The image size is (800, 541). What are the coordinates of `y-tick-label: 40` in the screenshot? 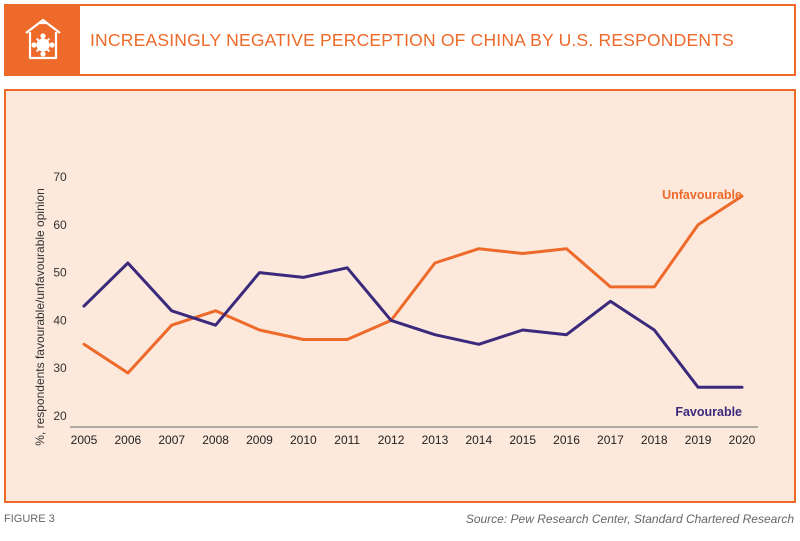 It's located at (60, 320).